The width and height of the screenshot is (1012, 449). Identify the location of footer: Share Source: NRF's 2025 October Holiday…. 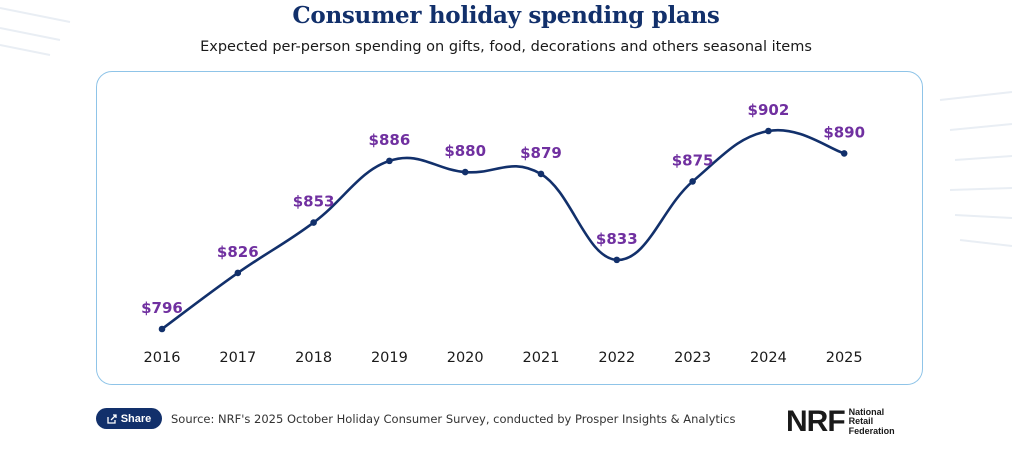
(526, 422).